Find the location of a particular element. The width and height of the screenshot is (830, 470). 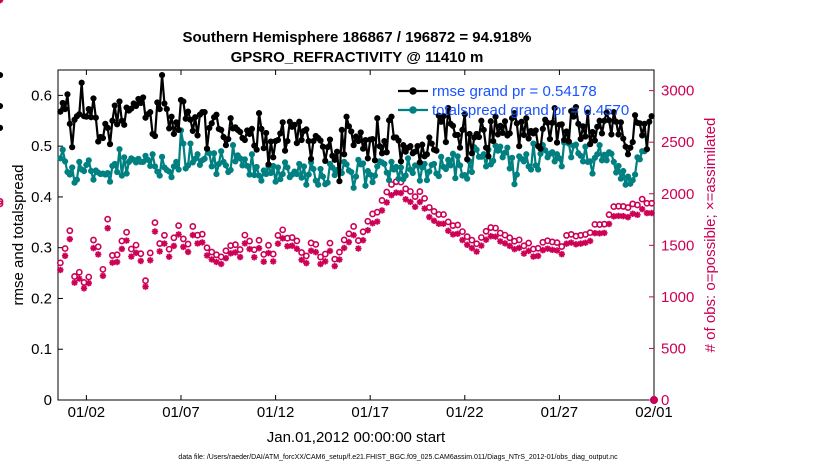

y-tick-label-left: 0.5 is located at coordinates (41, 146).